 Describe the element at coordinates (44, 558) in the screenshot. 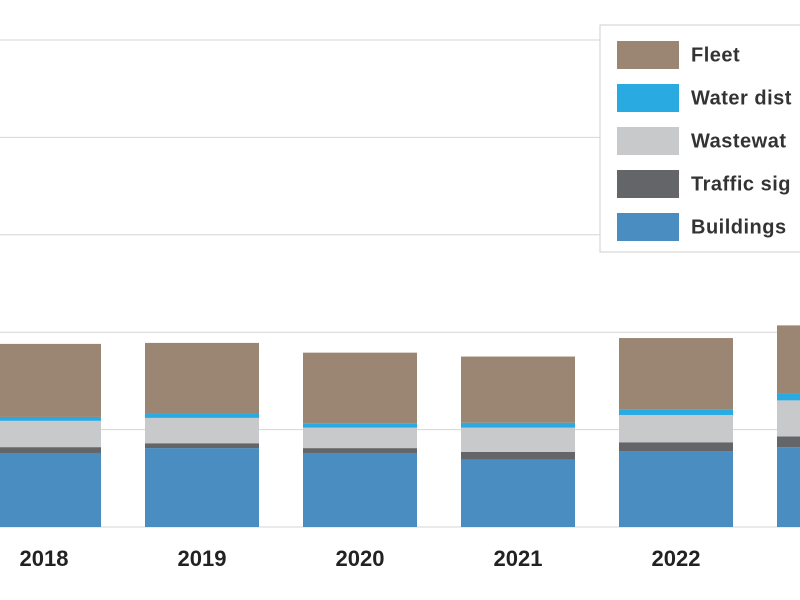

I see `x-tick-label: 2018` at that location.